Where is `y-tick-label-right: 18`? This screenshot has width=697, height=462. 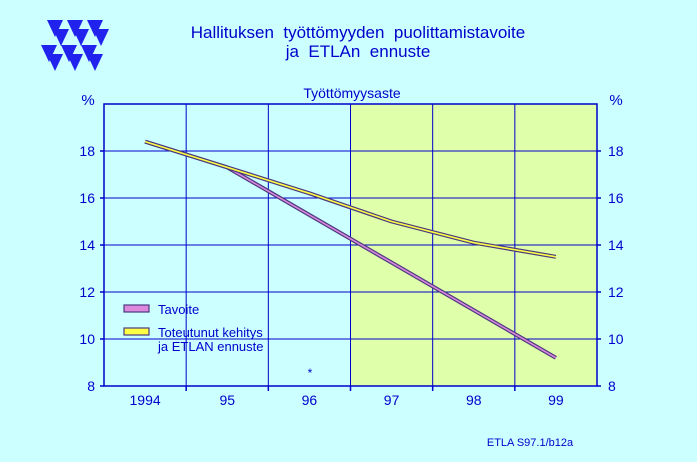 y-tick-label-right: 18 is located at coordinates (616, 151).